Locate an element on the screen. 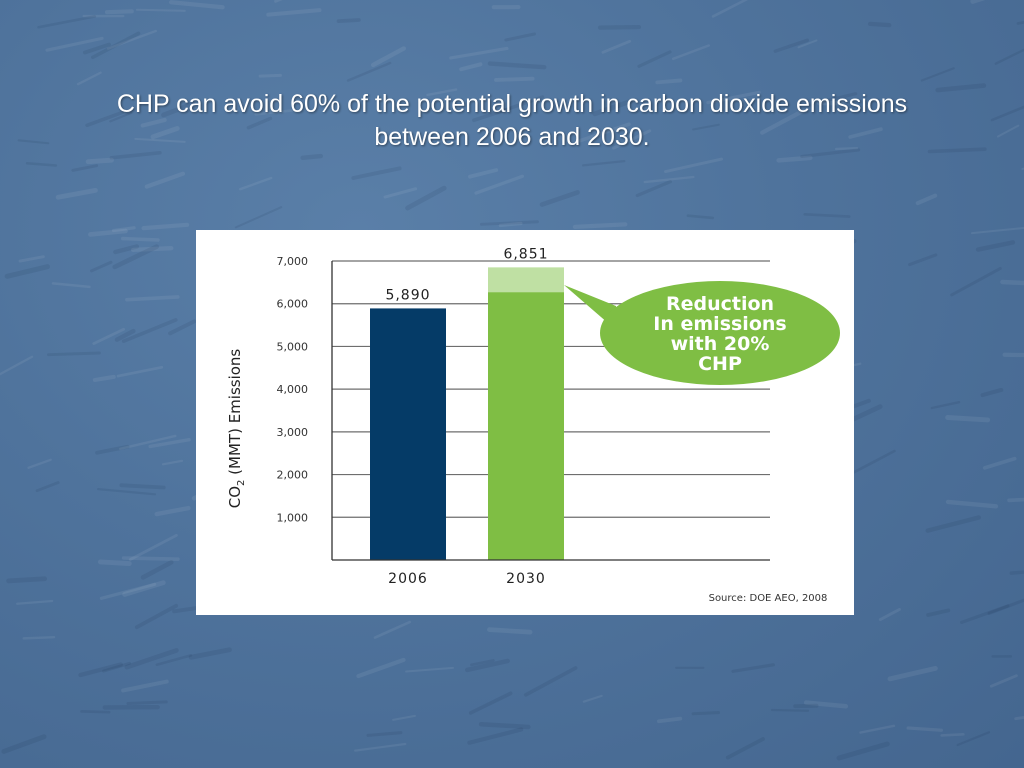  y-axis-title-co: CO is located at coordinates (235, 497).